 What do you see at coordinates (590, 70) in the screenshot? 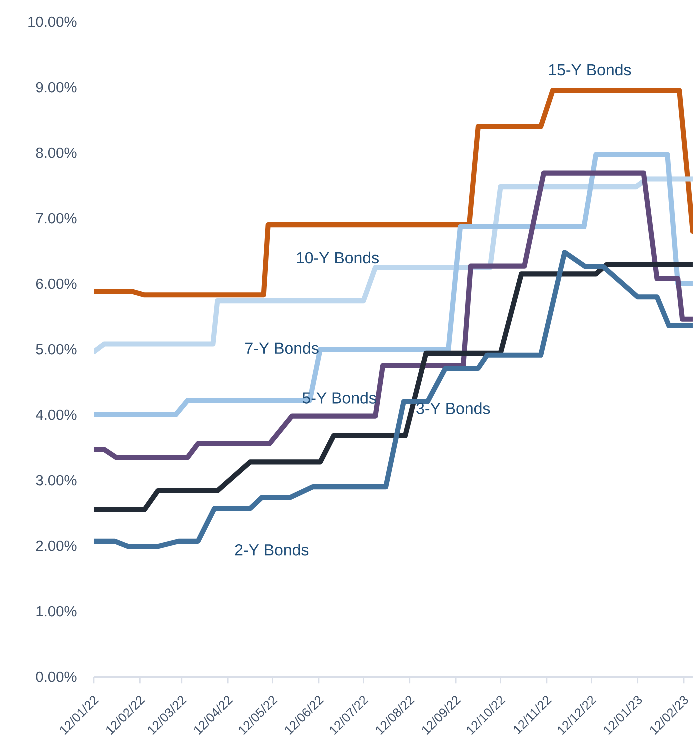
I see `series-label: 15-Y Bonds` at bounding box center [590, 70].